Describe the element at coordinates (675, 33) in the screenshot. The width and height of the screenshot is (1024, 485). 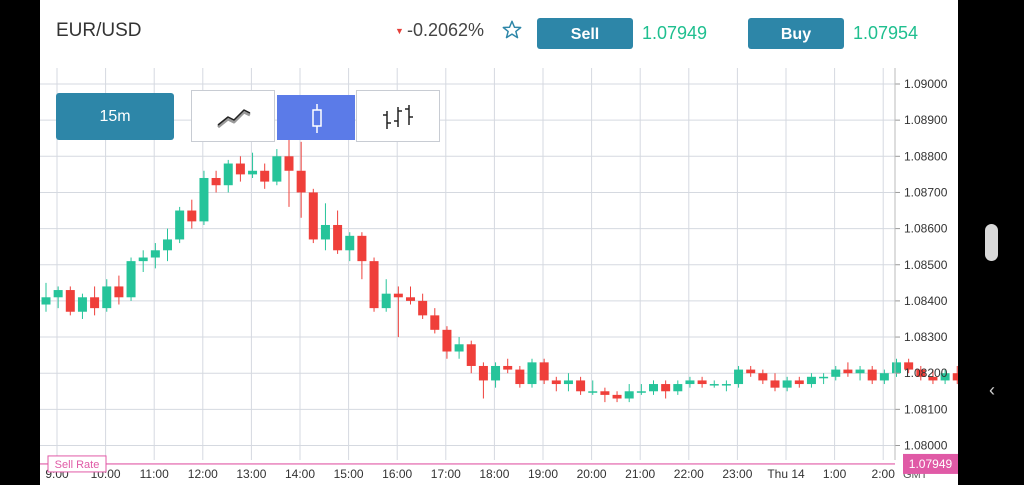
I see `sell-price: 1.07949` at that location.